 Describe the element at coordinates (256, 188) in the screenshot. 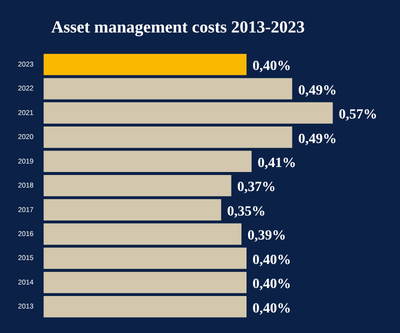

I see `data-label: 0,37%` at that location.